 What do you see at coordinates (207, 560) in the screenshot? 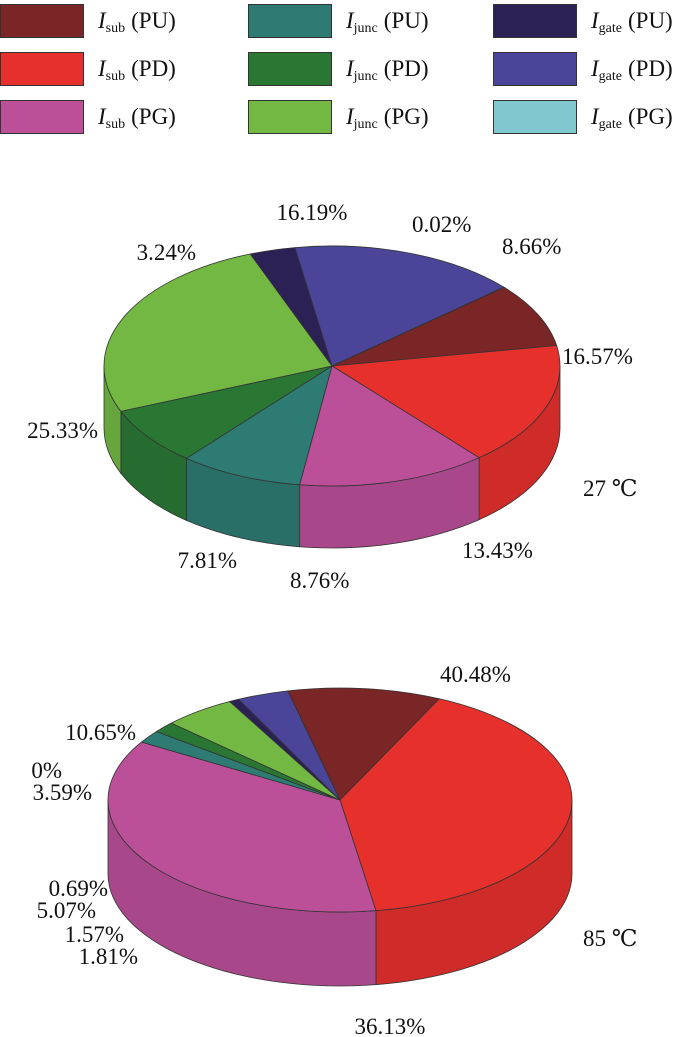
I see `pie1-label-ijunc-pd: 7.81%` at bounding box center [207, 560].